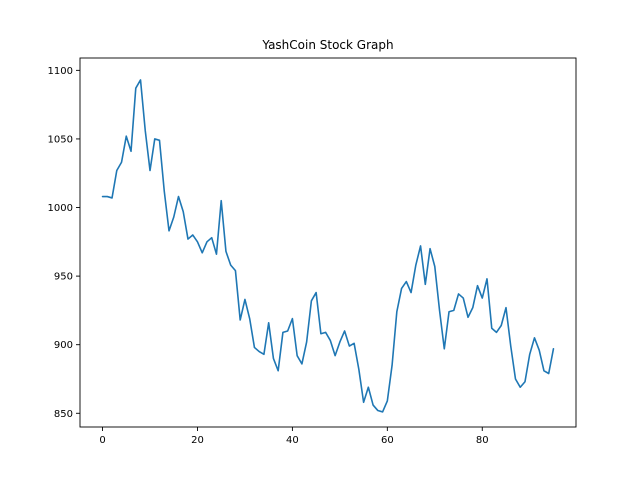 This screenshot has width=640, height=480. What do you see at coordinates (60, 139) in the screenshot?
I see `y-tick-label: 1050` at bounding box center [60, 139].